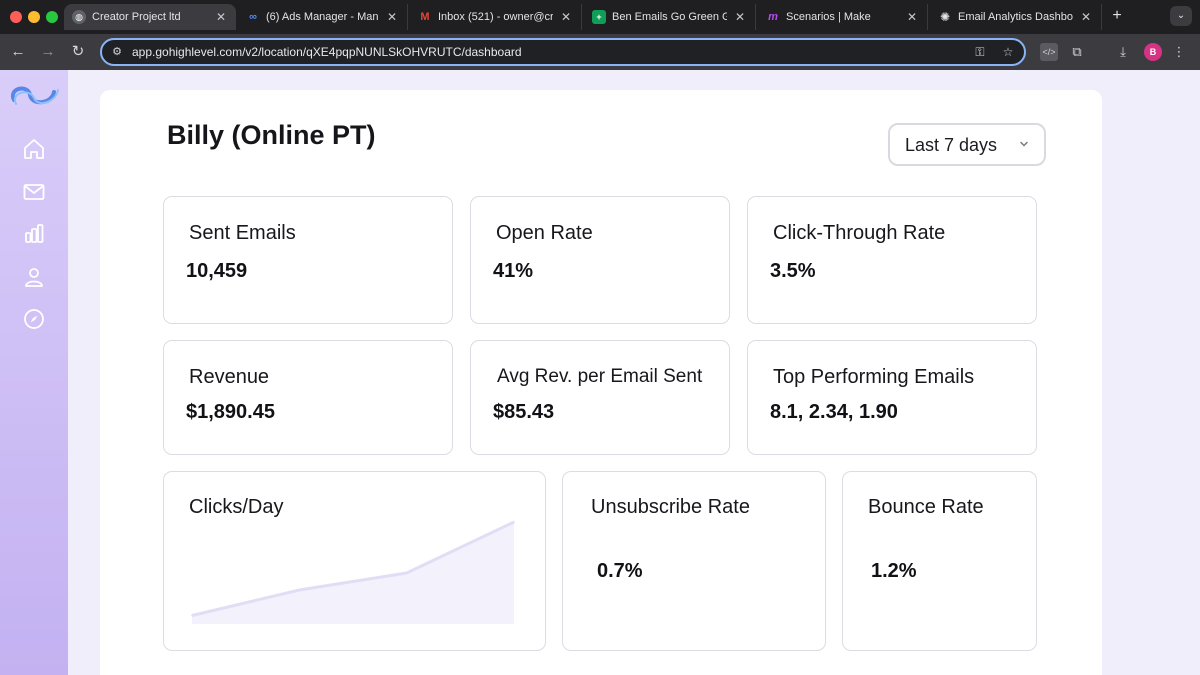  I want to click on date-range-select: Last 7 days, so click(967, 144).